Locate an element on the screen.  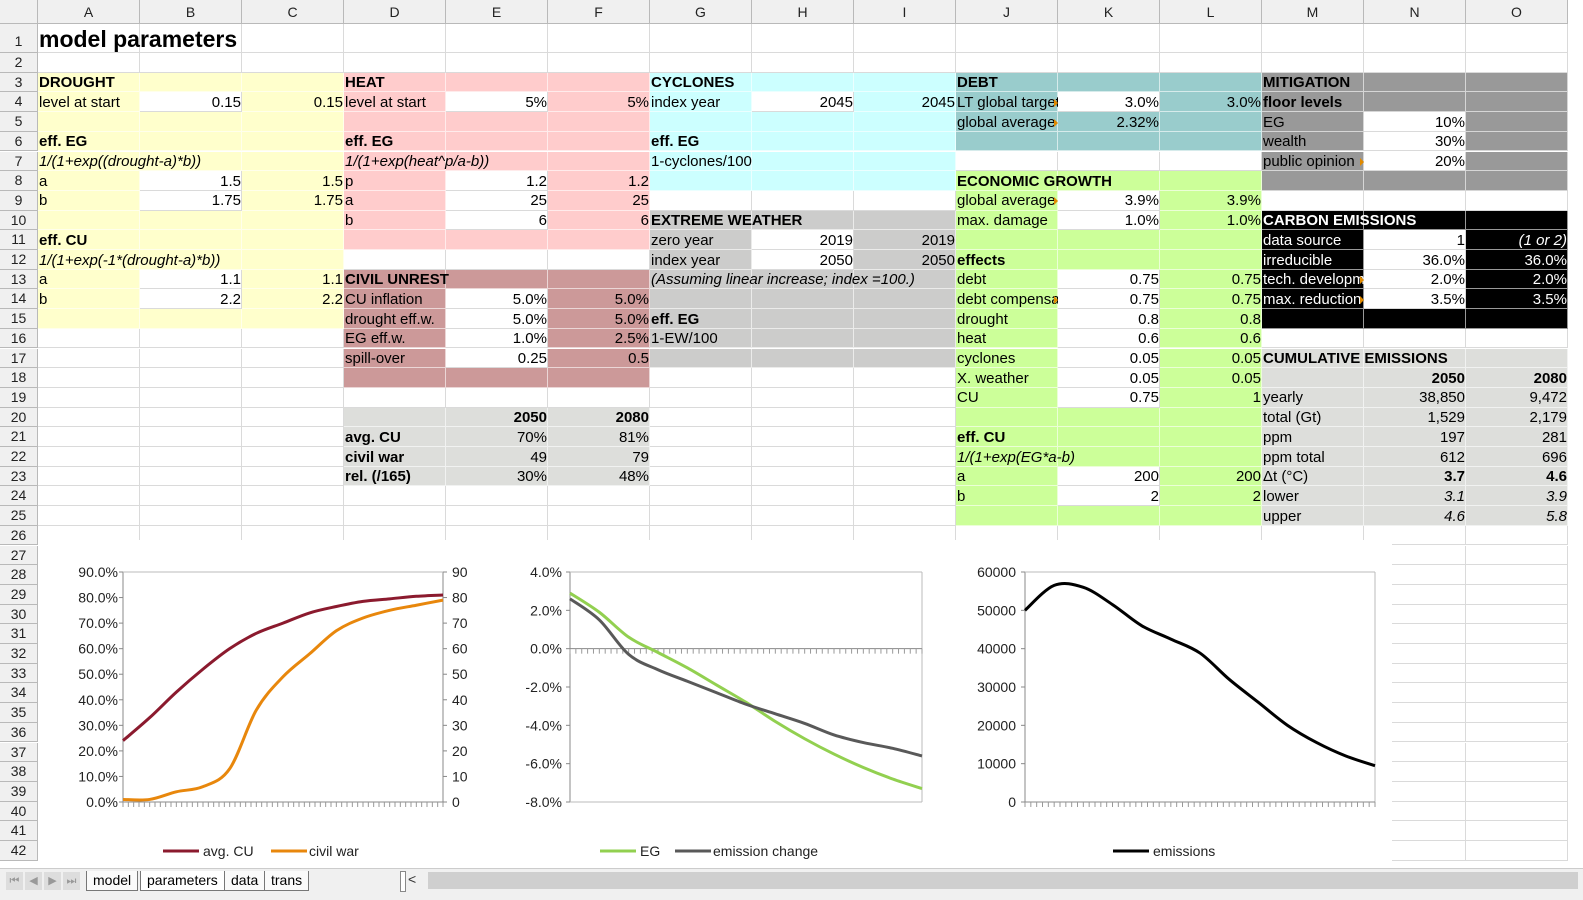
cell-H25 is located at coordinates (803, 516).